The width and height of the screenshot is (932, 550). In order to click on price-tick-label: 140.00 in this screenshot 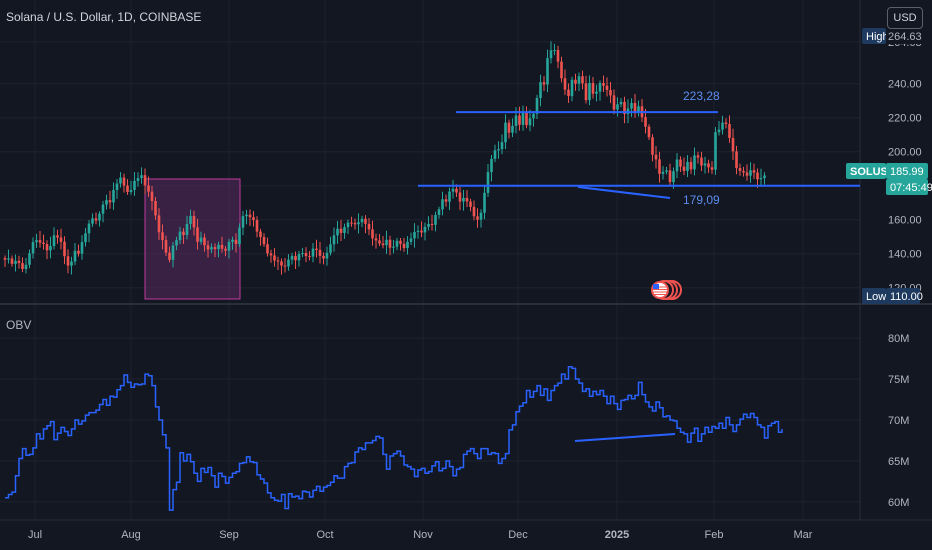, I will do `click(905, 255)`.